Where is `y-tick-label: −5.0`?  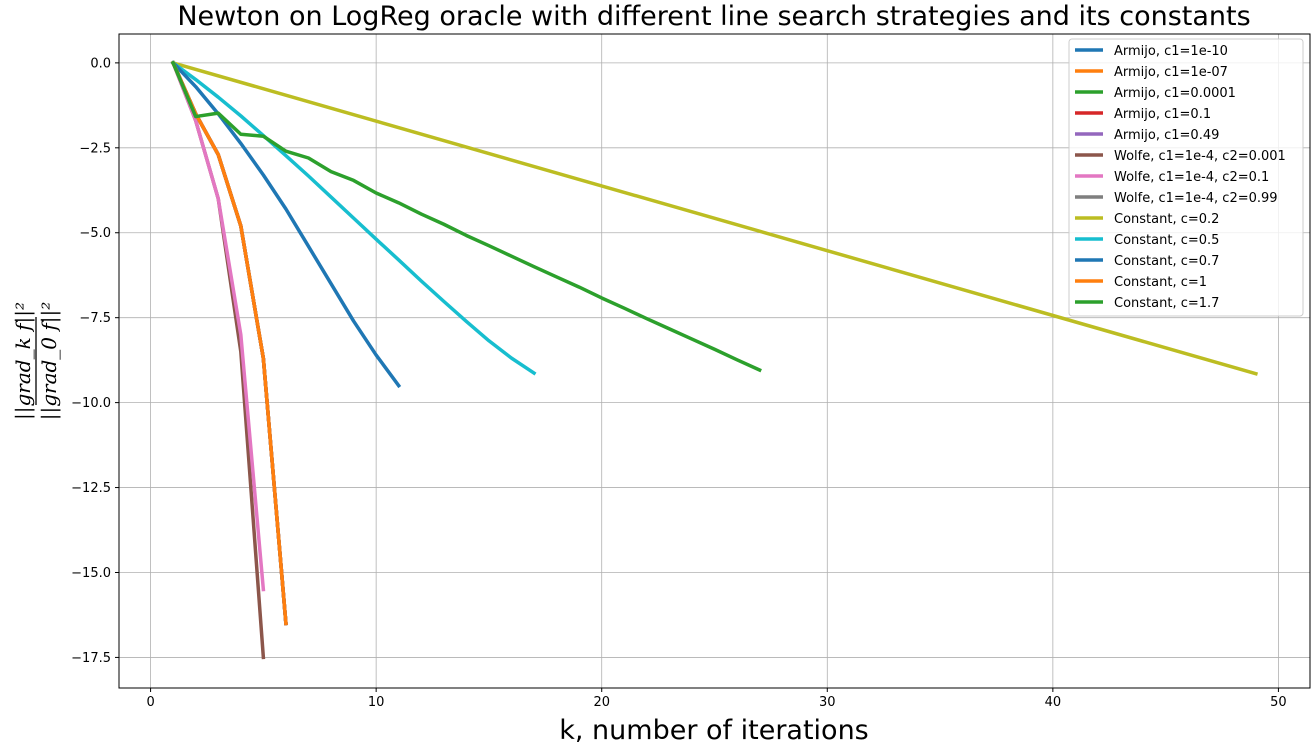 y-tick-label: −5.0 is located at coordinates (95, 233).